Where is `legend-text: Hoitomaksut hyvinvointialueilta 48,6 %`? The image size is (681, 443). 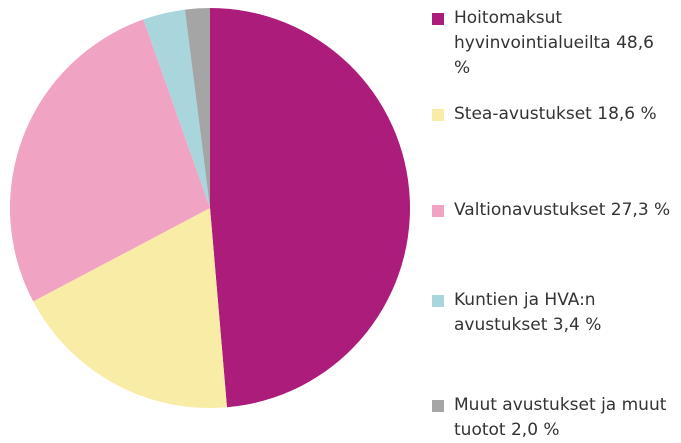 legend-text: Hoitomaksut hyvinvointialueilta 48,6 % is located at coordinates (563, 43).